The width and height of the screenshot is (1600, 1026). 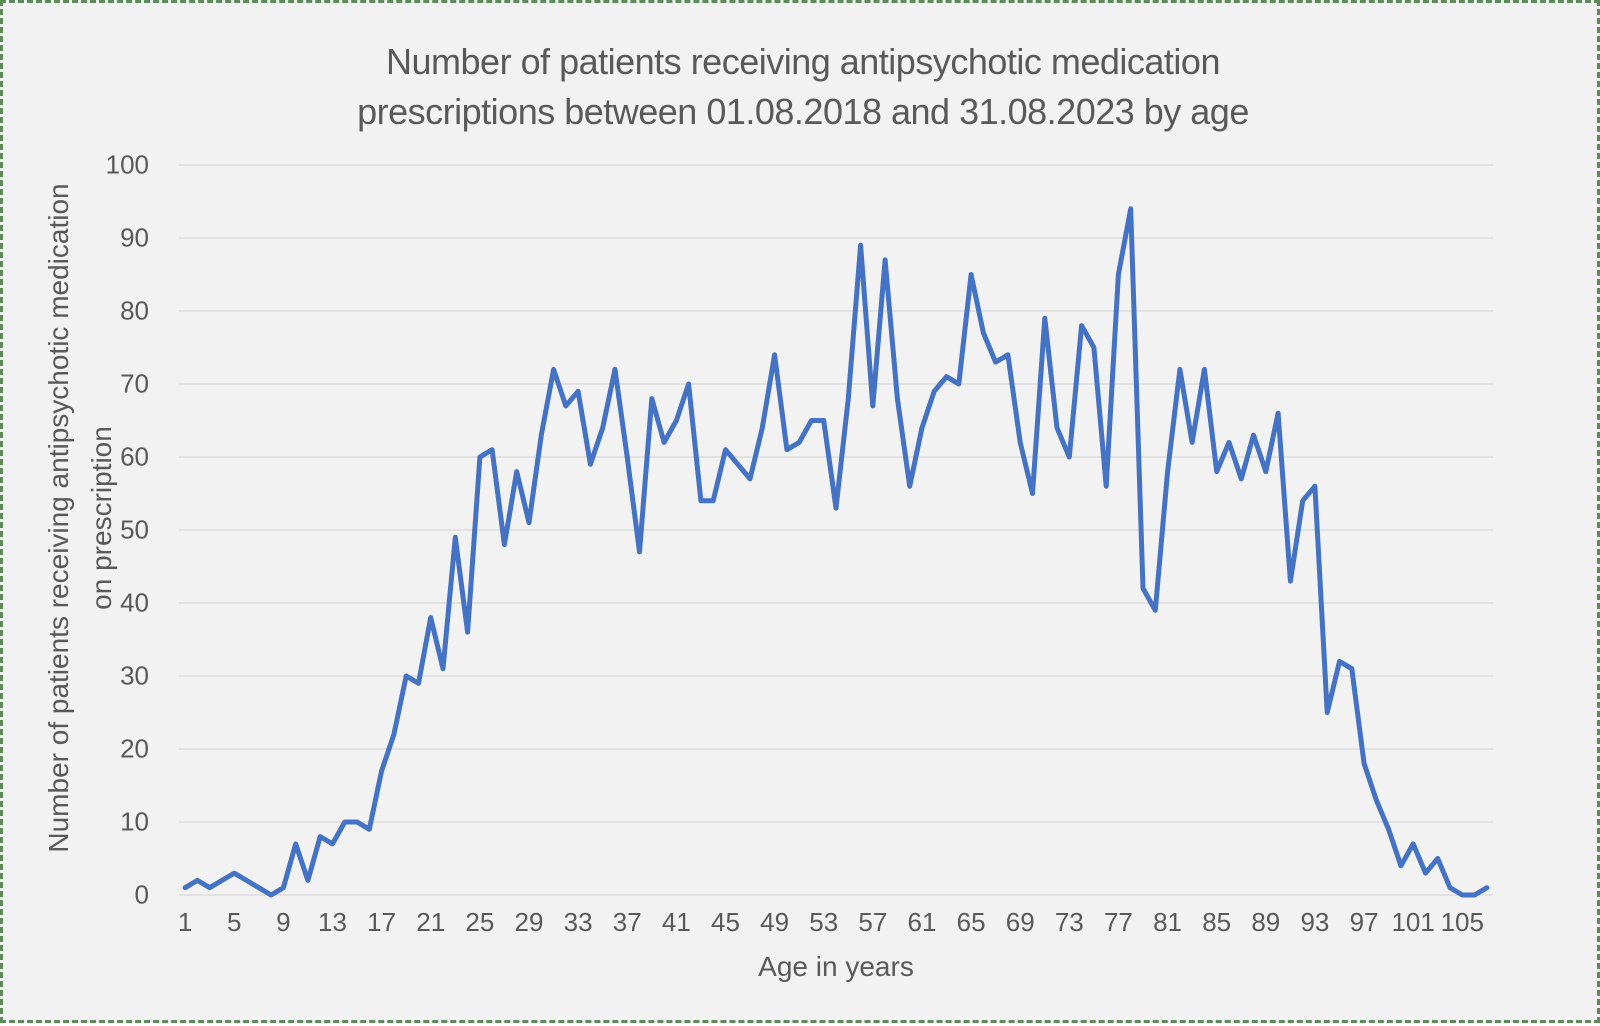 What do you see at coordinates (134, 821) in the screenshot?
I see `y-tick-label: 10` at bounding box center [134, 821].